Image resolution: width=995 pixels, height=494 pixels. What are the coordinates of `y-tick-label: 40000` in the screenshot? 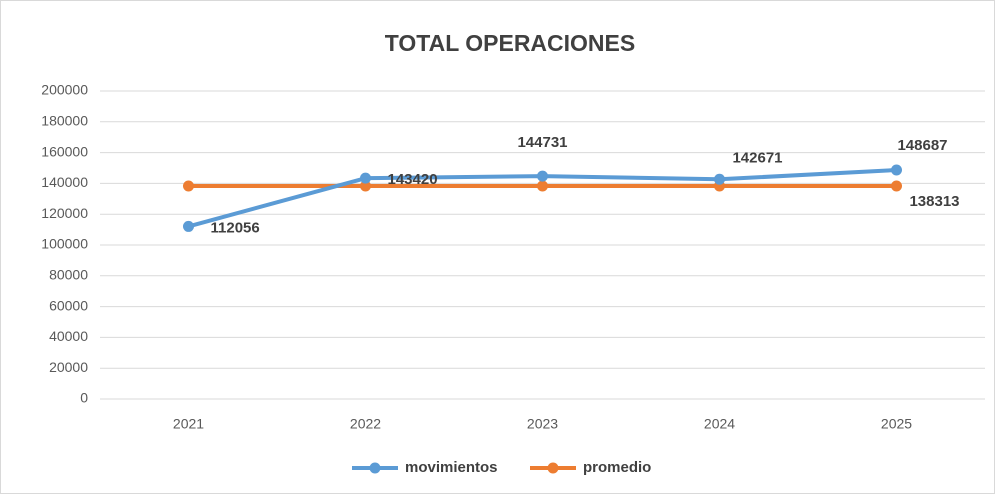 It's located at (68, 336).